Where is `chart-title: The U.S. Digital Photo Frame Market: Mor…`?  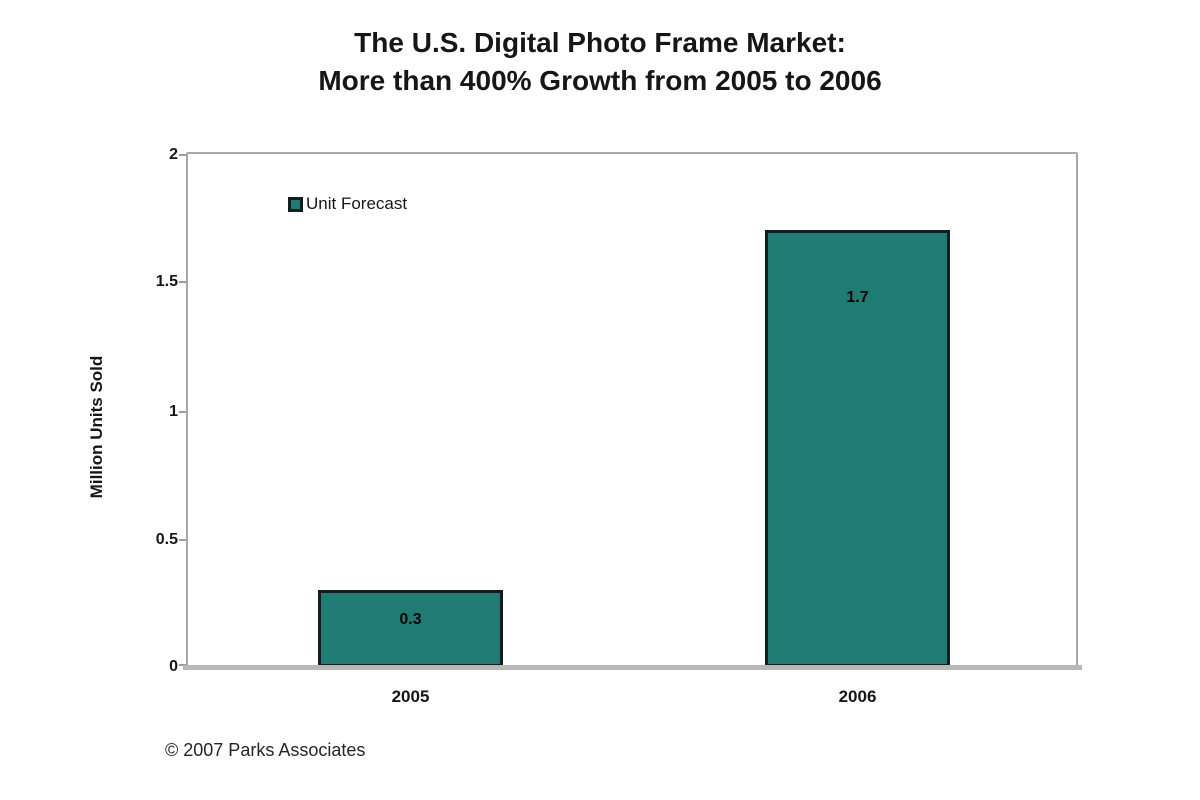 chart-title: The U.S. Digital Photo Frame Market: Mor… is located at coordinates (600, 62).